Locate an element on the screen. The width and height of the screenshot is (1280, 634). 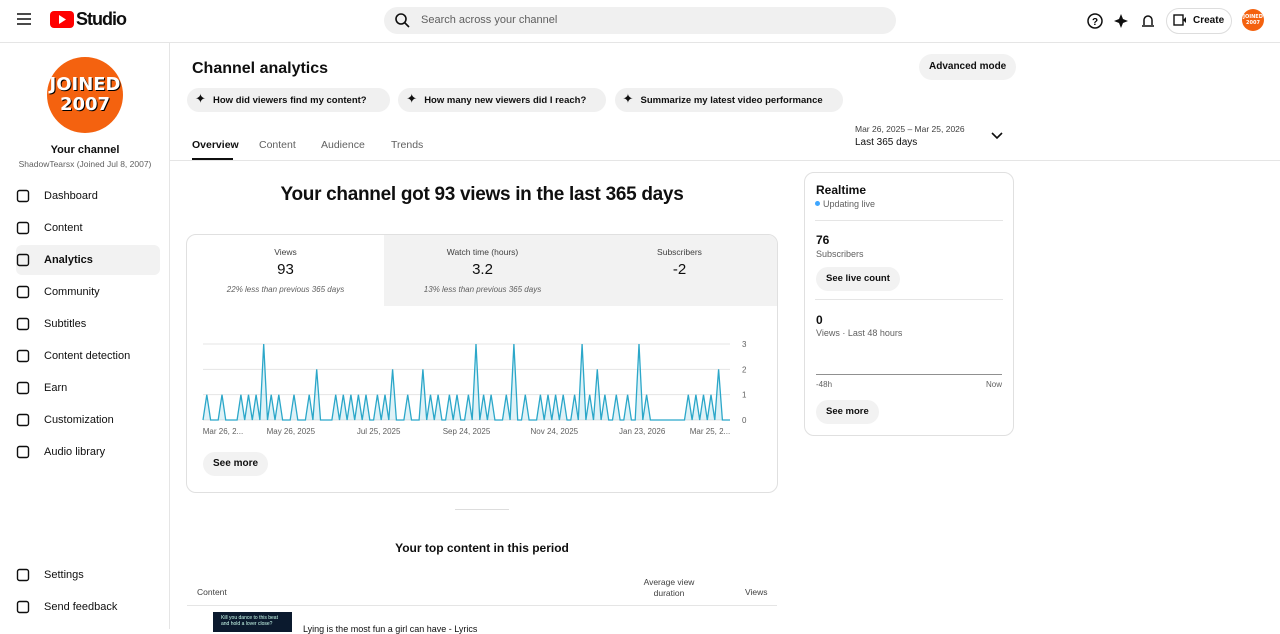
nav-item: Subtitles is located at coordinates (88, 324).